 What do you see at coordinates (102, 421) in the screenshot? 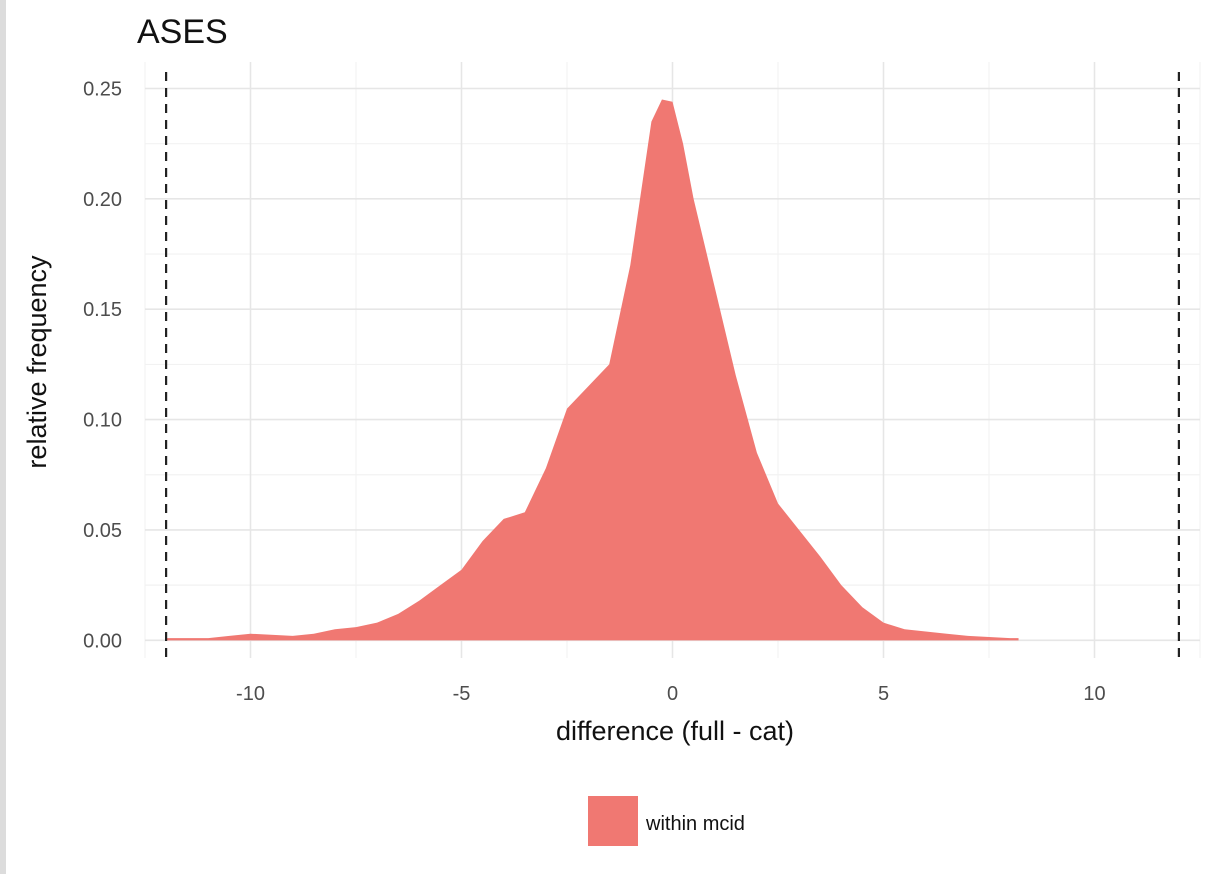
I see `y-tick-label: 0.10` at bounding box center [102, 421].